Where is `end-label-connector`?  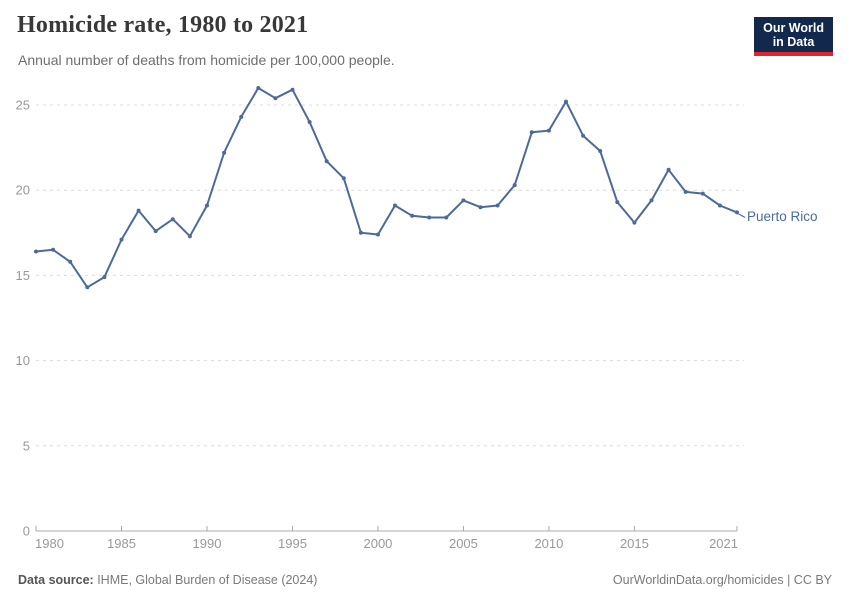 end-label-connector is located at coordinates (742, 215).